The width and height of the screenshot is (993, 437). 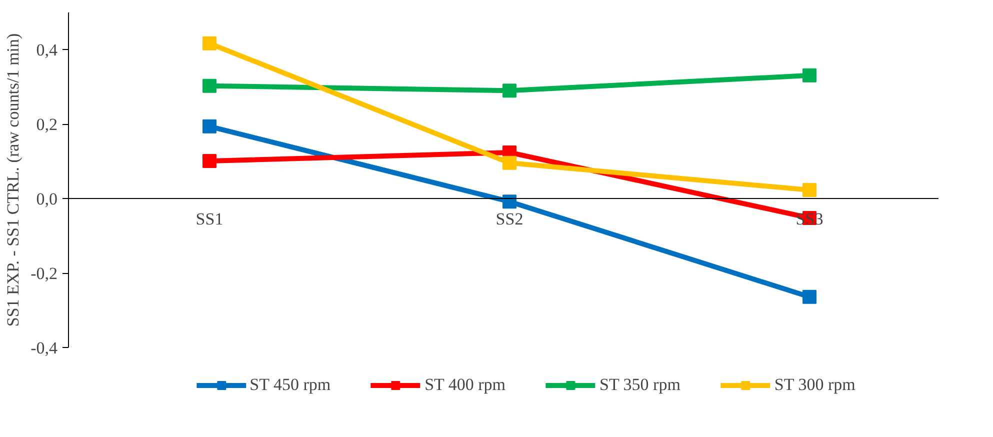 What do you see at coordinates (47, 50) in the screenshot?
I see `y-tick-label: 0,4` at bounding box center [47, 50].